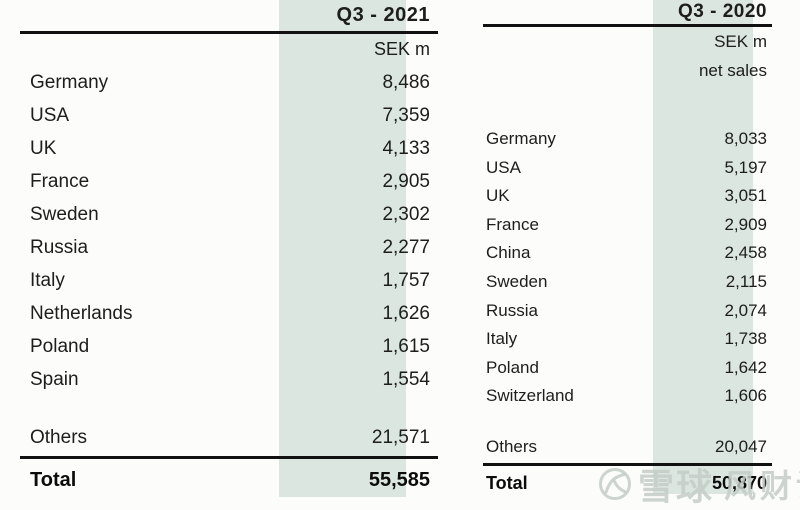  What do you see at coordinates (399, 479) in the screenshot?
I see `total-value: 55,585` at bounding box center [399, 479].